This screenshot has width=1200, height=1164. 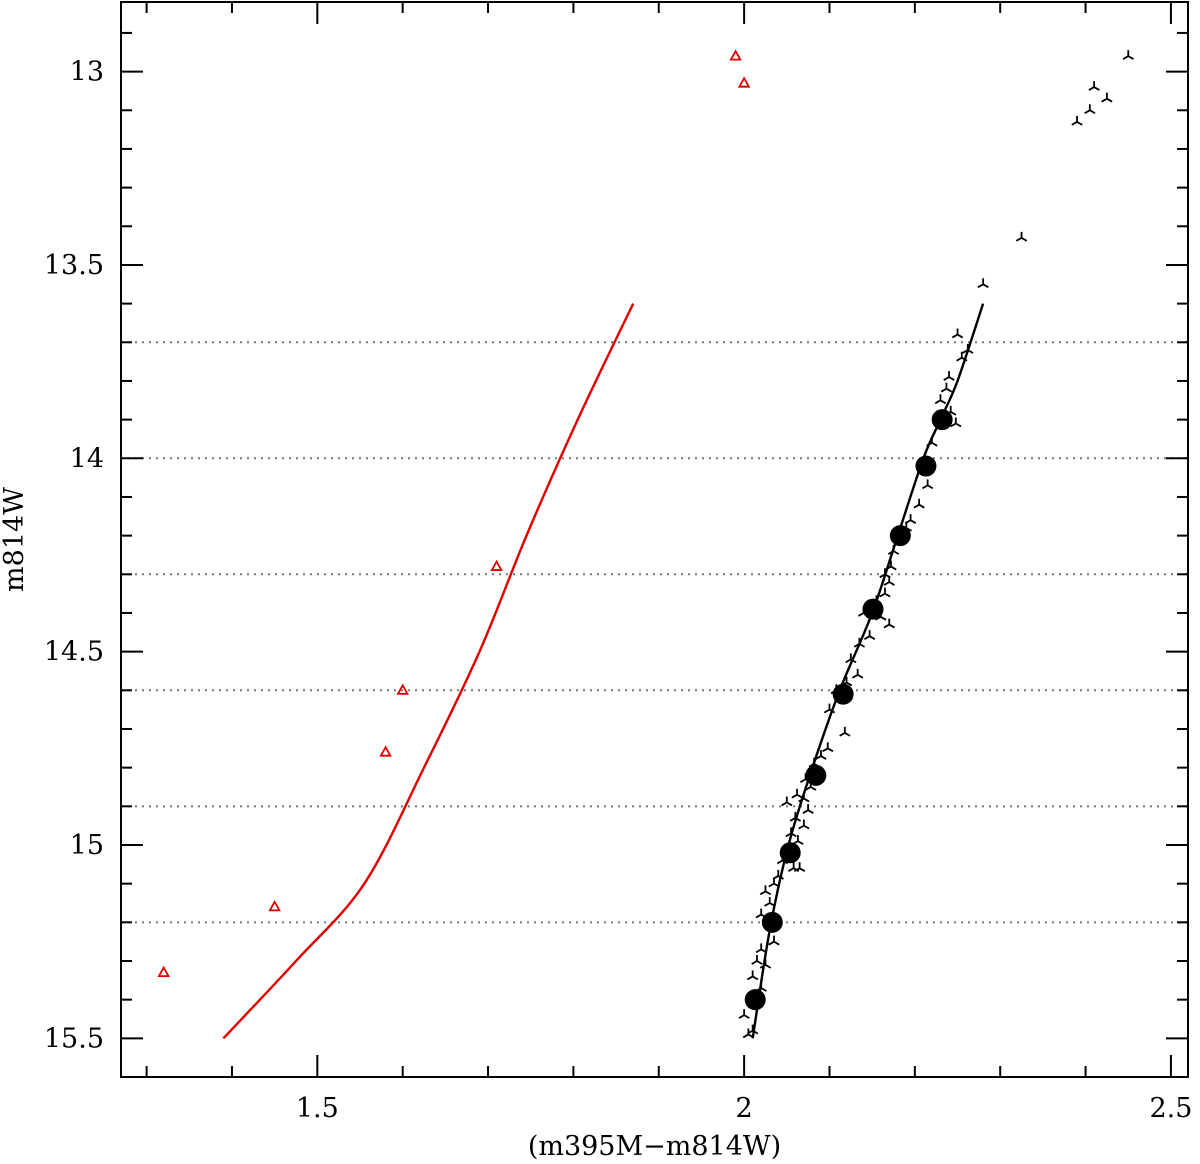 I want to click on y-tick-label: 13.5, so click(x=74, y=265).